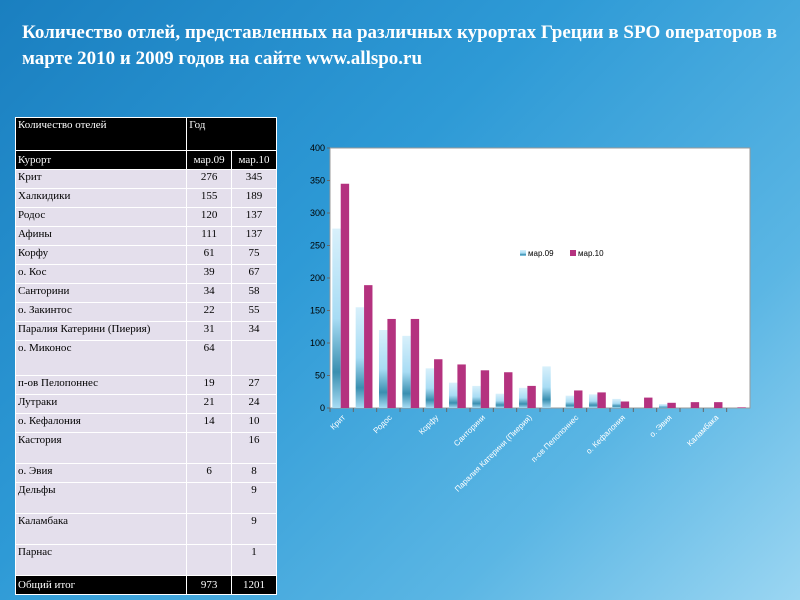  I want to click on value-cell: 276, so click(209, 179).